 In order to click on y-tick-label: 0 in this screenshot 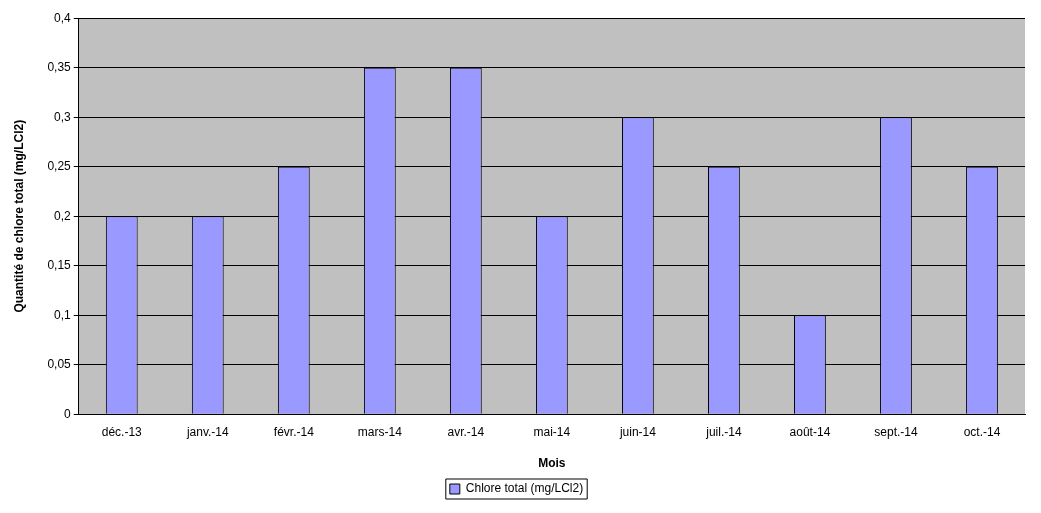, I will do `click(68, 413)`.